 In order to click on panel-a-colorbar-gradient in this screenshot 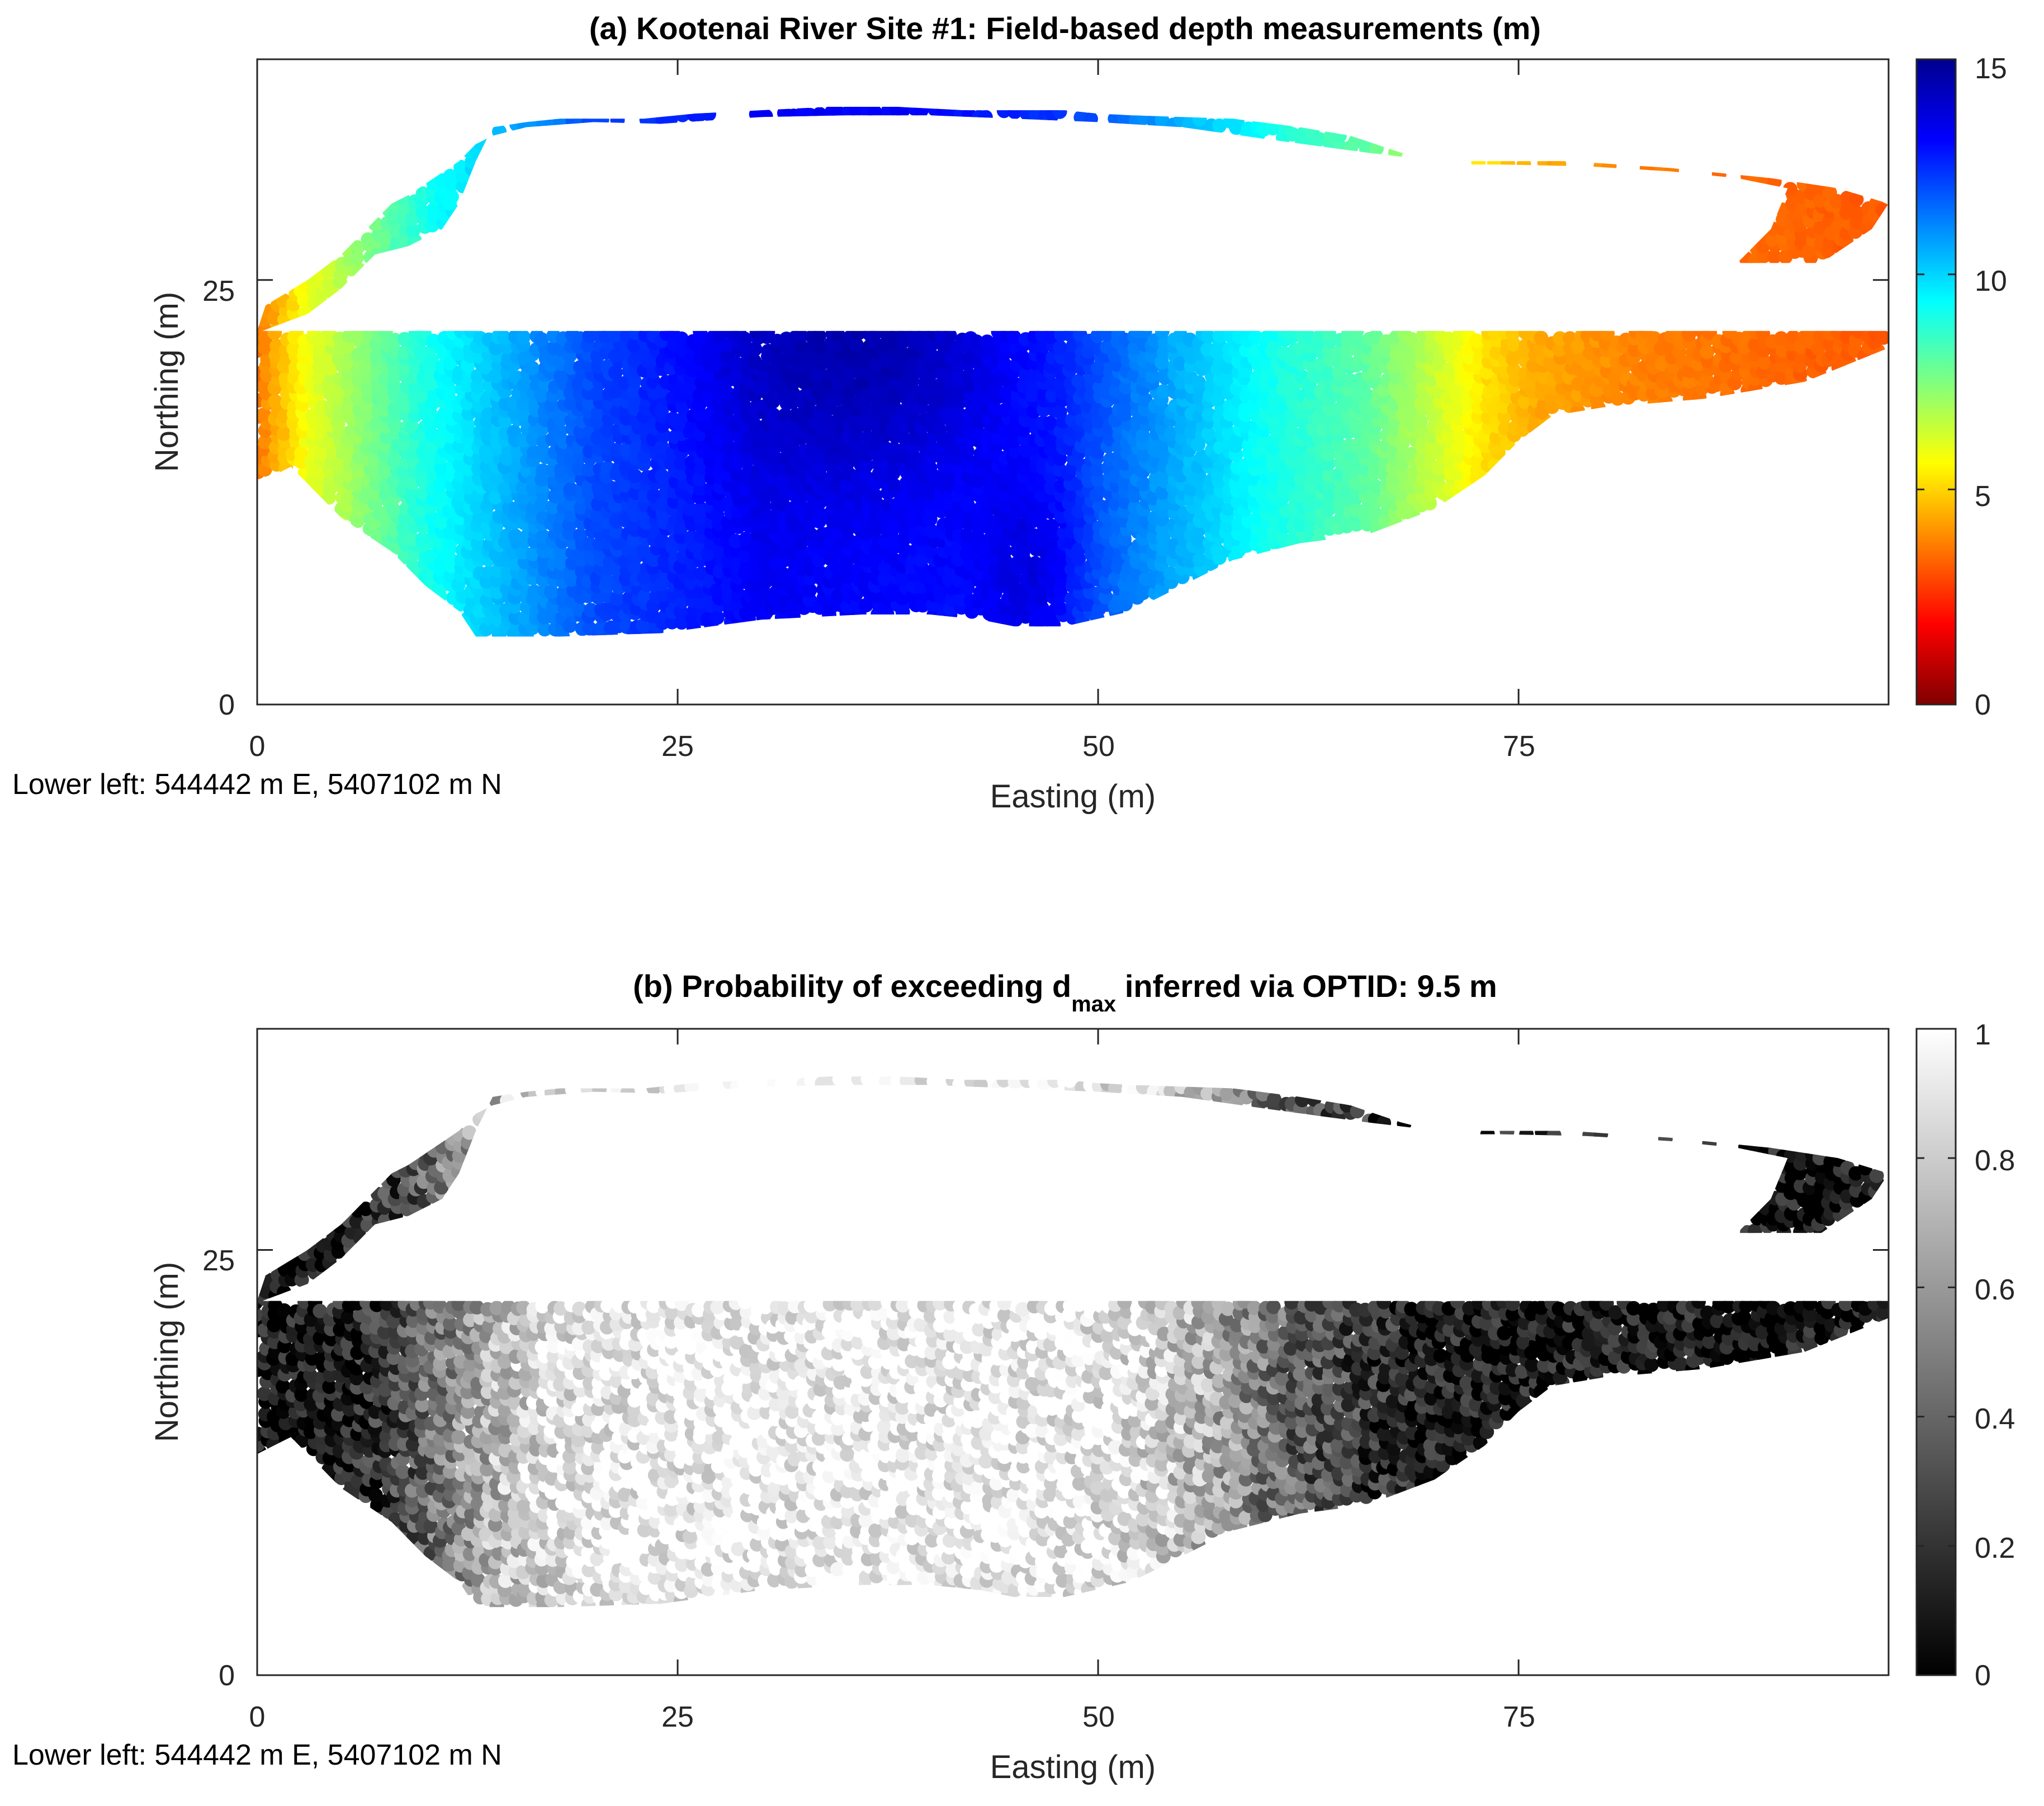, I will do `click(1936, 382)`.